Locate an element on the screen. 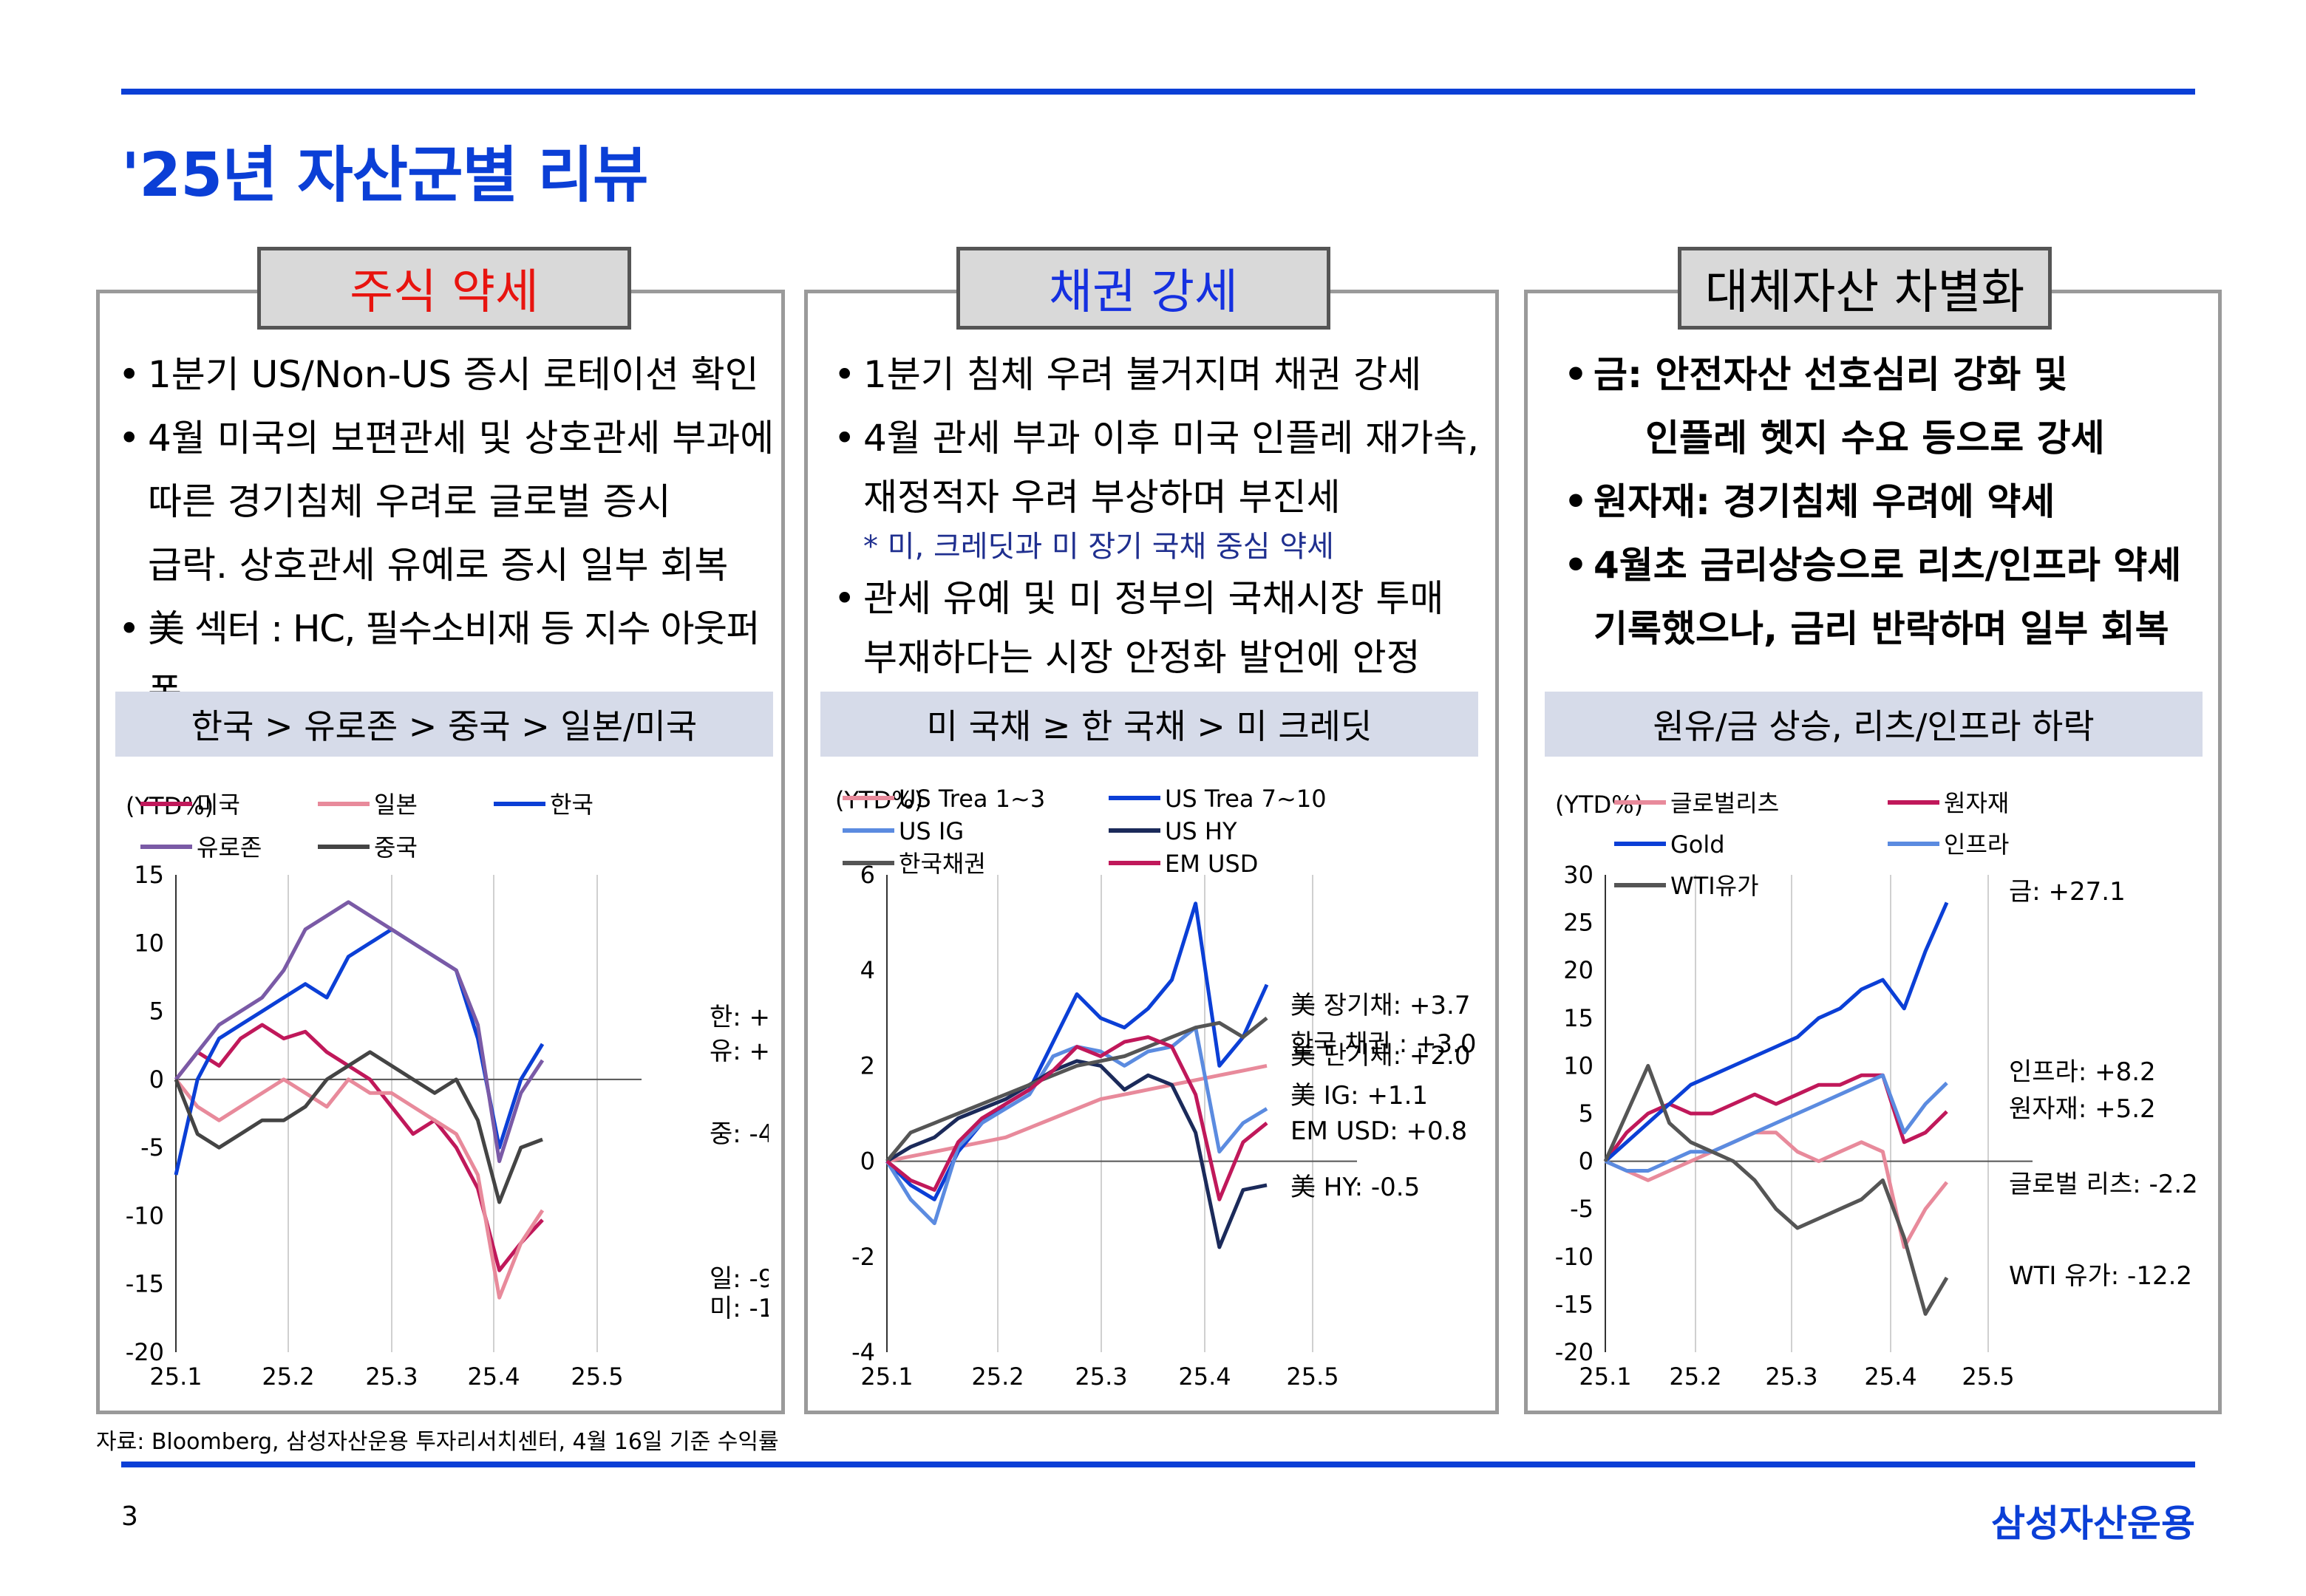 This screenshot has height=1596, width=2306. end-value-label: 금: +27.1 is located at coordinates (2067, 892).